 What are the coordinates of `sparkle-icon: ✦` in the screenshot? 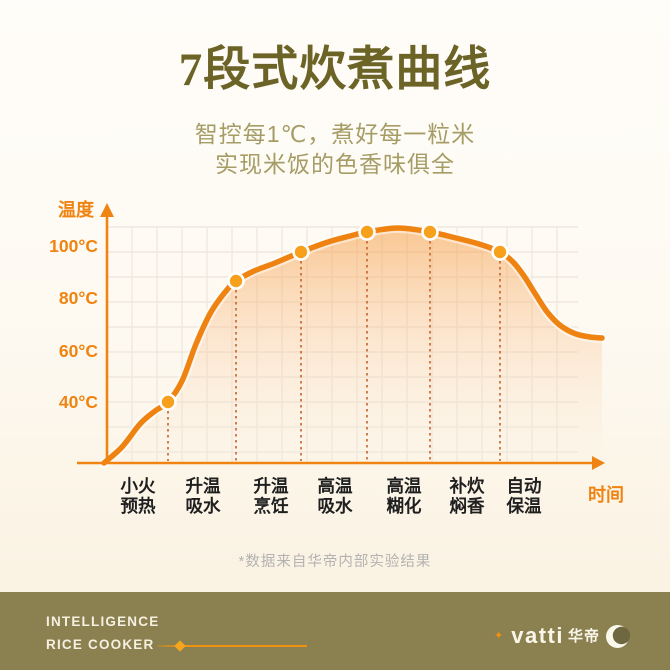 It's located at (499, 635).